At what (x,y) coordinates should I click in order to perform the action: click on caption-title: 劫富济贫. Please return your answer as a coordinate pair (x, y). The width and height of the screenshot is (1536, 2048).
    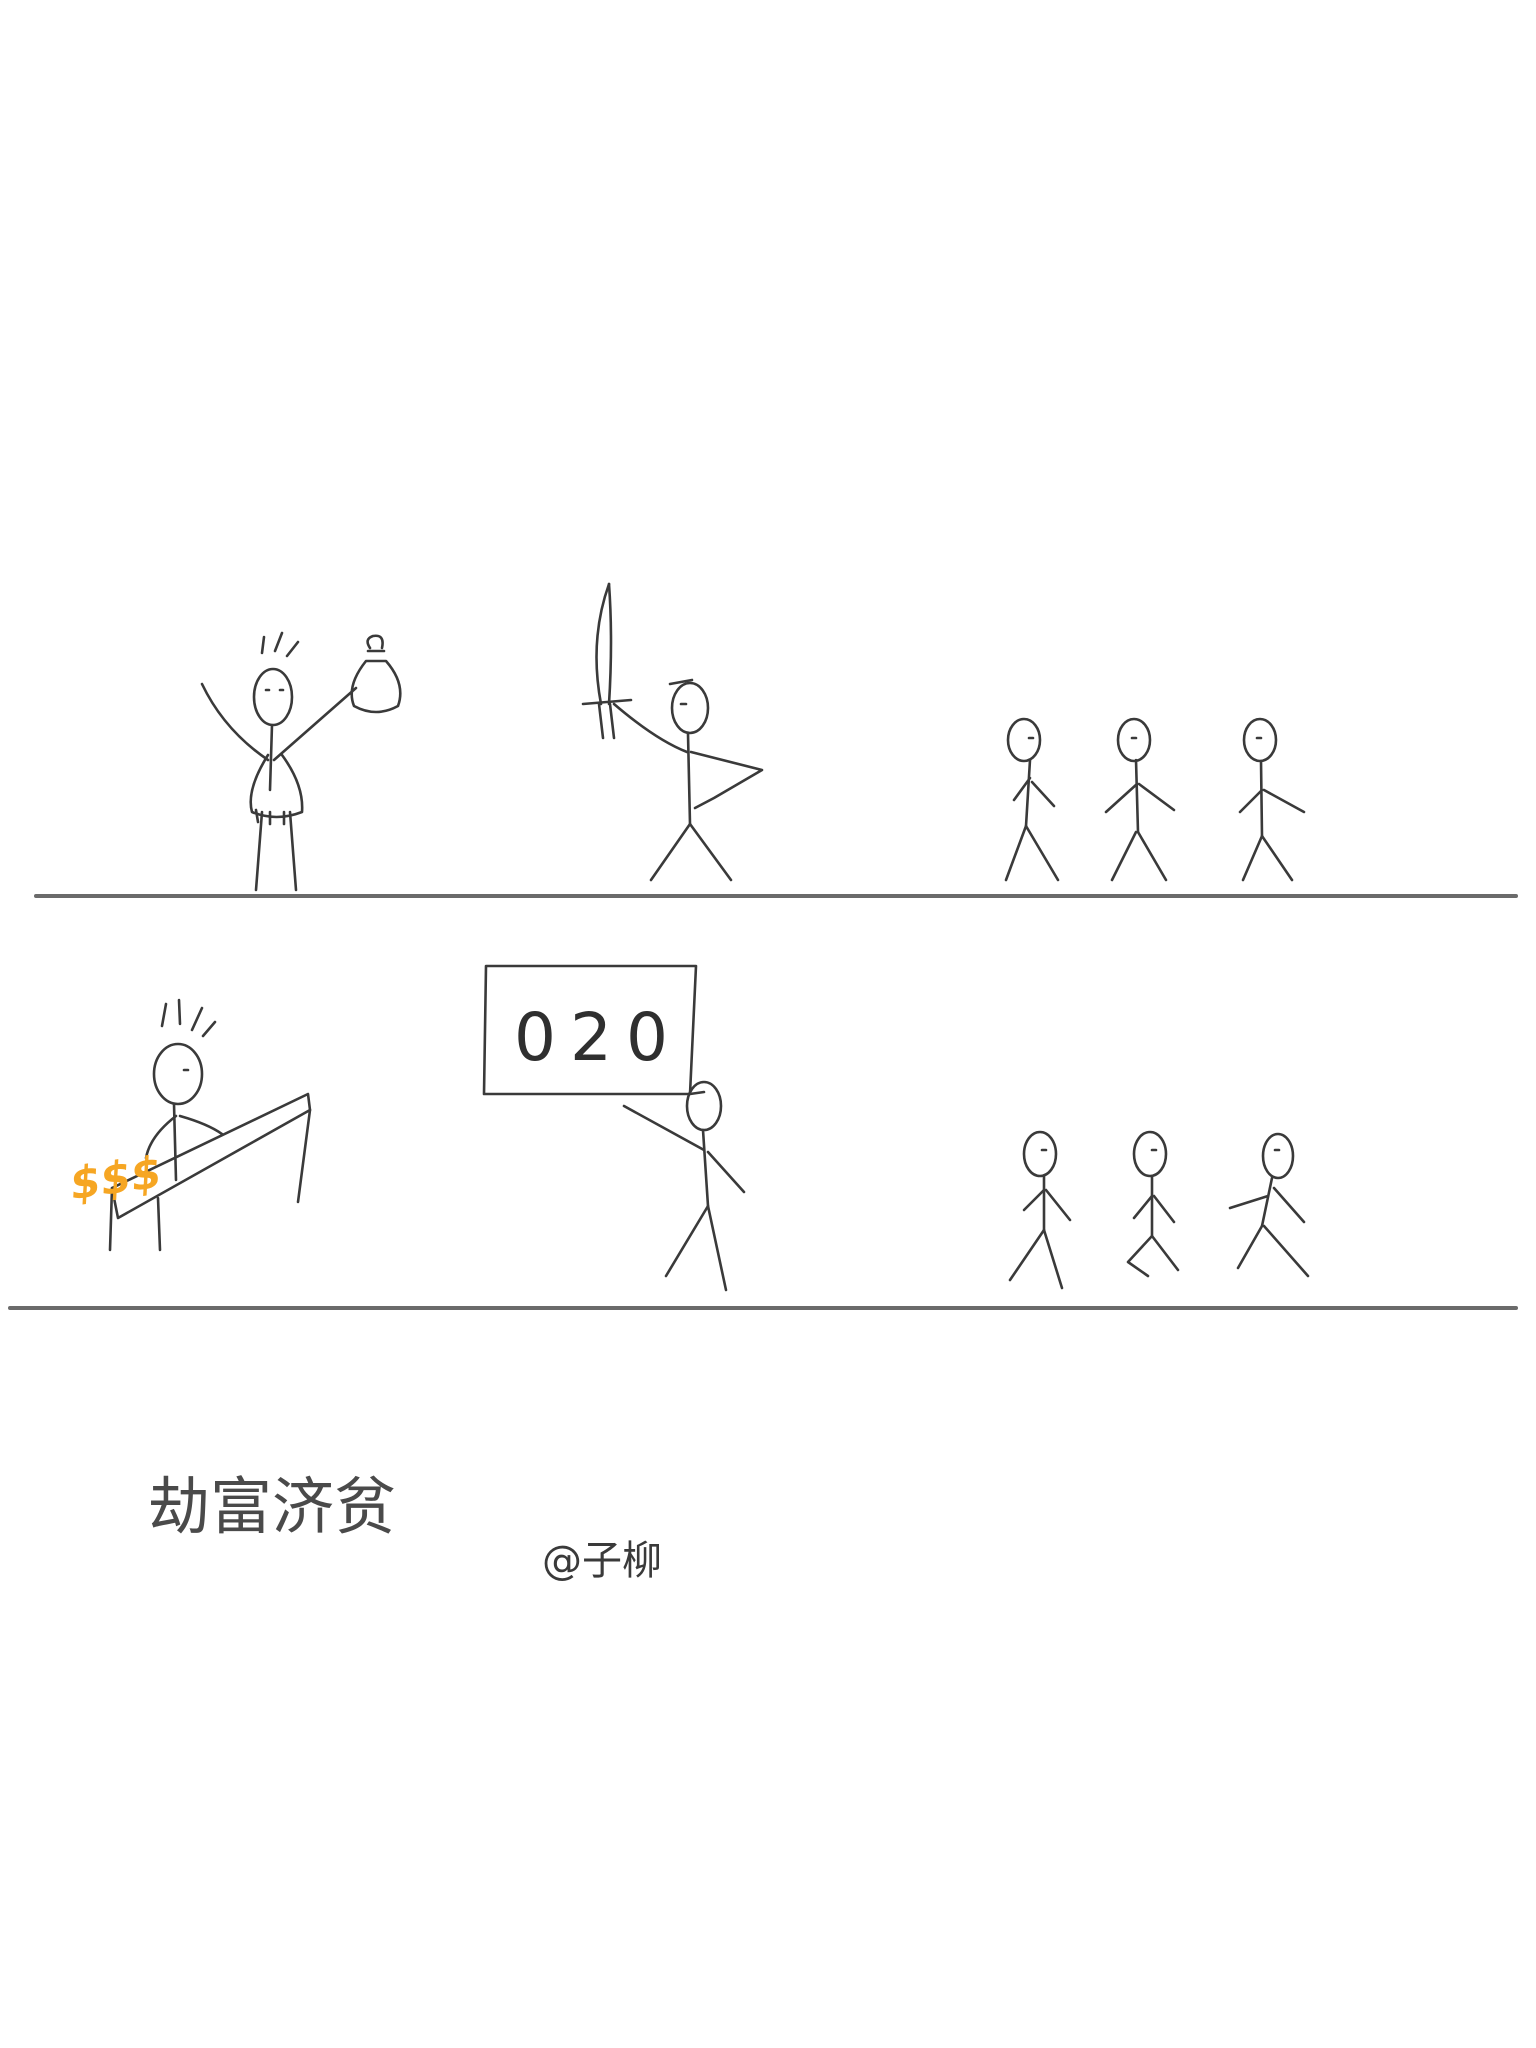
    Looking at the image, I should click on (272, 1506).